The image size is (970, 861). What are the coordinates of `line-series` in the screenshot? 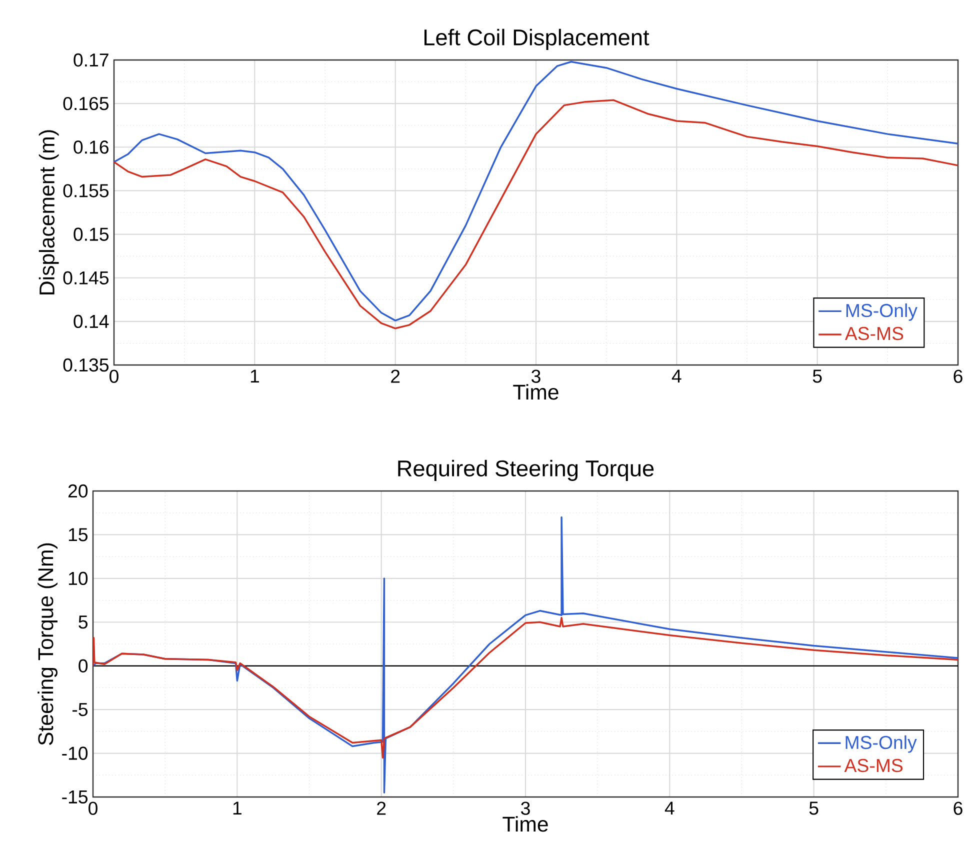 It's located at (525, 687).